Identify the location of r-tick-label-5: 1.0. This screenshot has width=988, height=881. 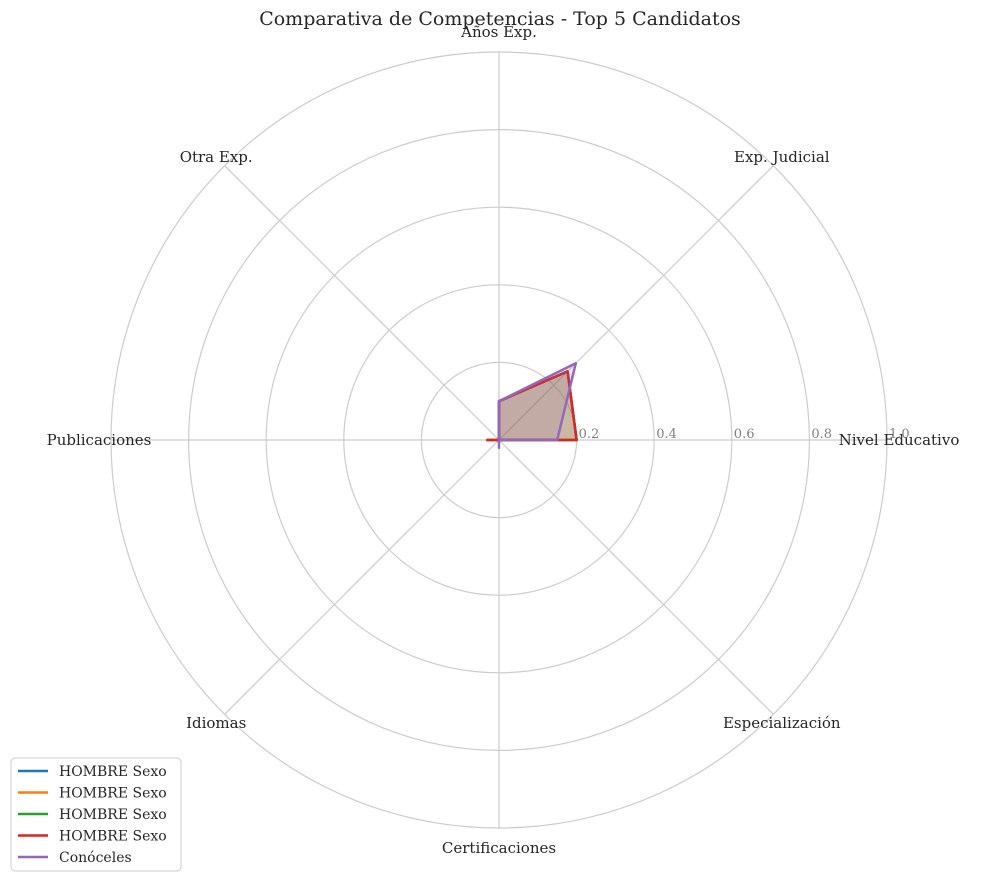
(899, 434).